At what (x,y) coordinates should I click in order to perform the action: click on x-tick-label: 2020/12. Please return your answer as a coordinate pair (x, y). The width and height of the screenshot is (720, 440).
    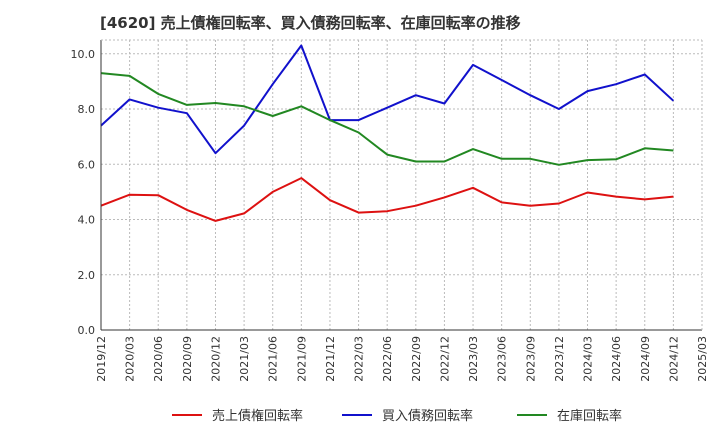
    Looking at the image, I should click on (215, 359).